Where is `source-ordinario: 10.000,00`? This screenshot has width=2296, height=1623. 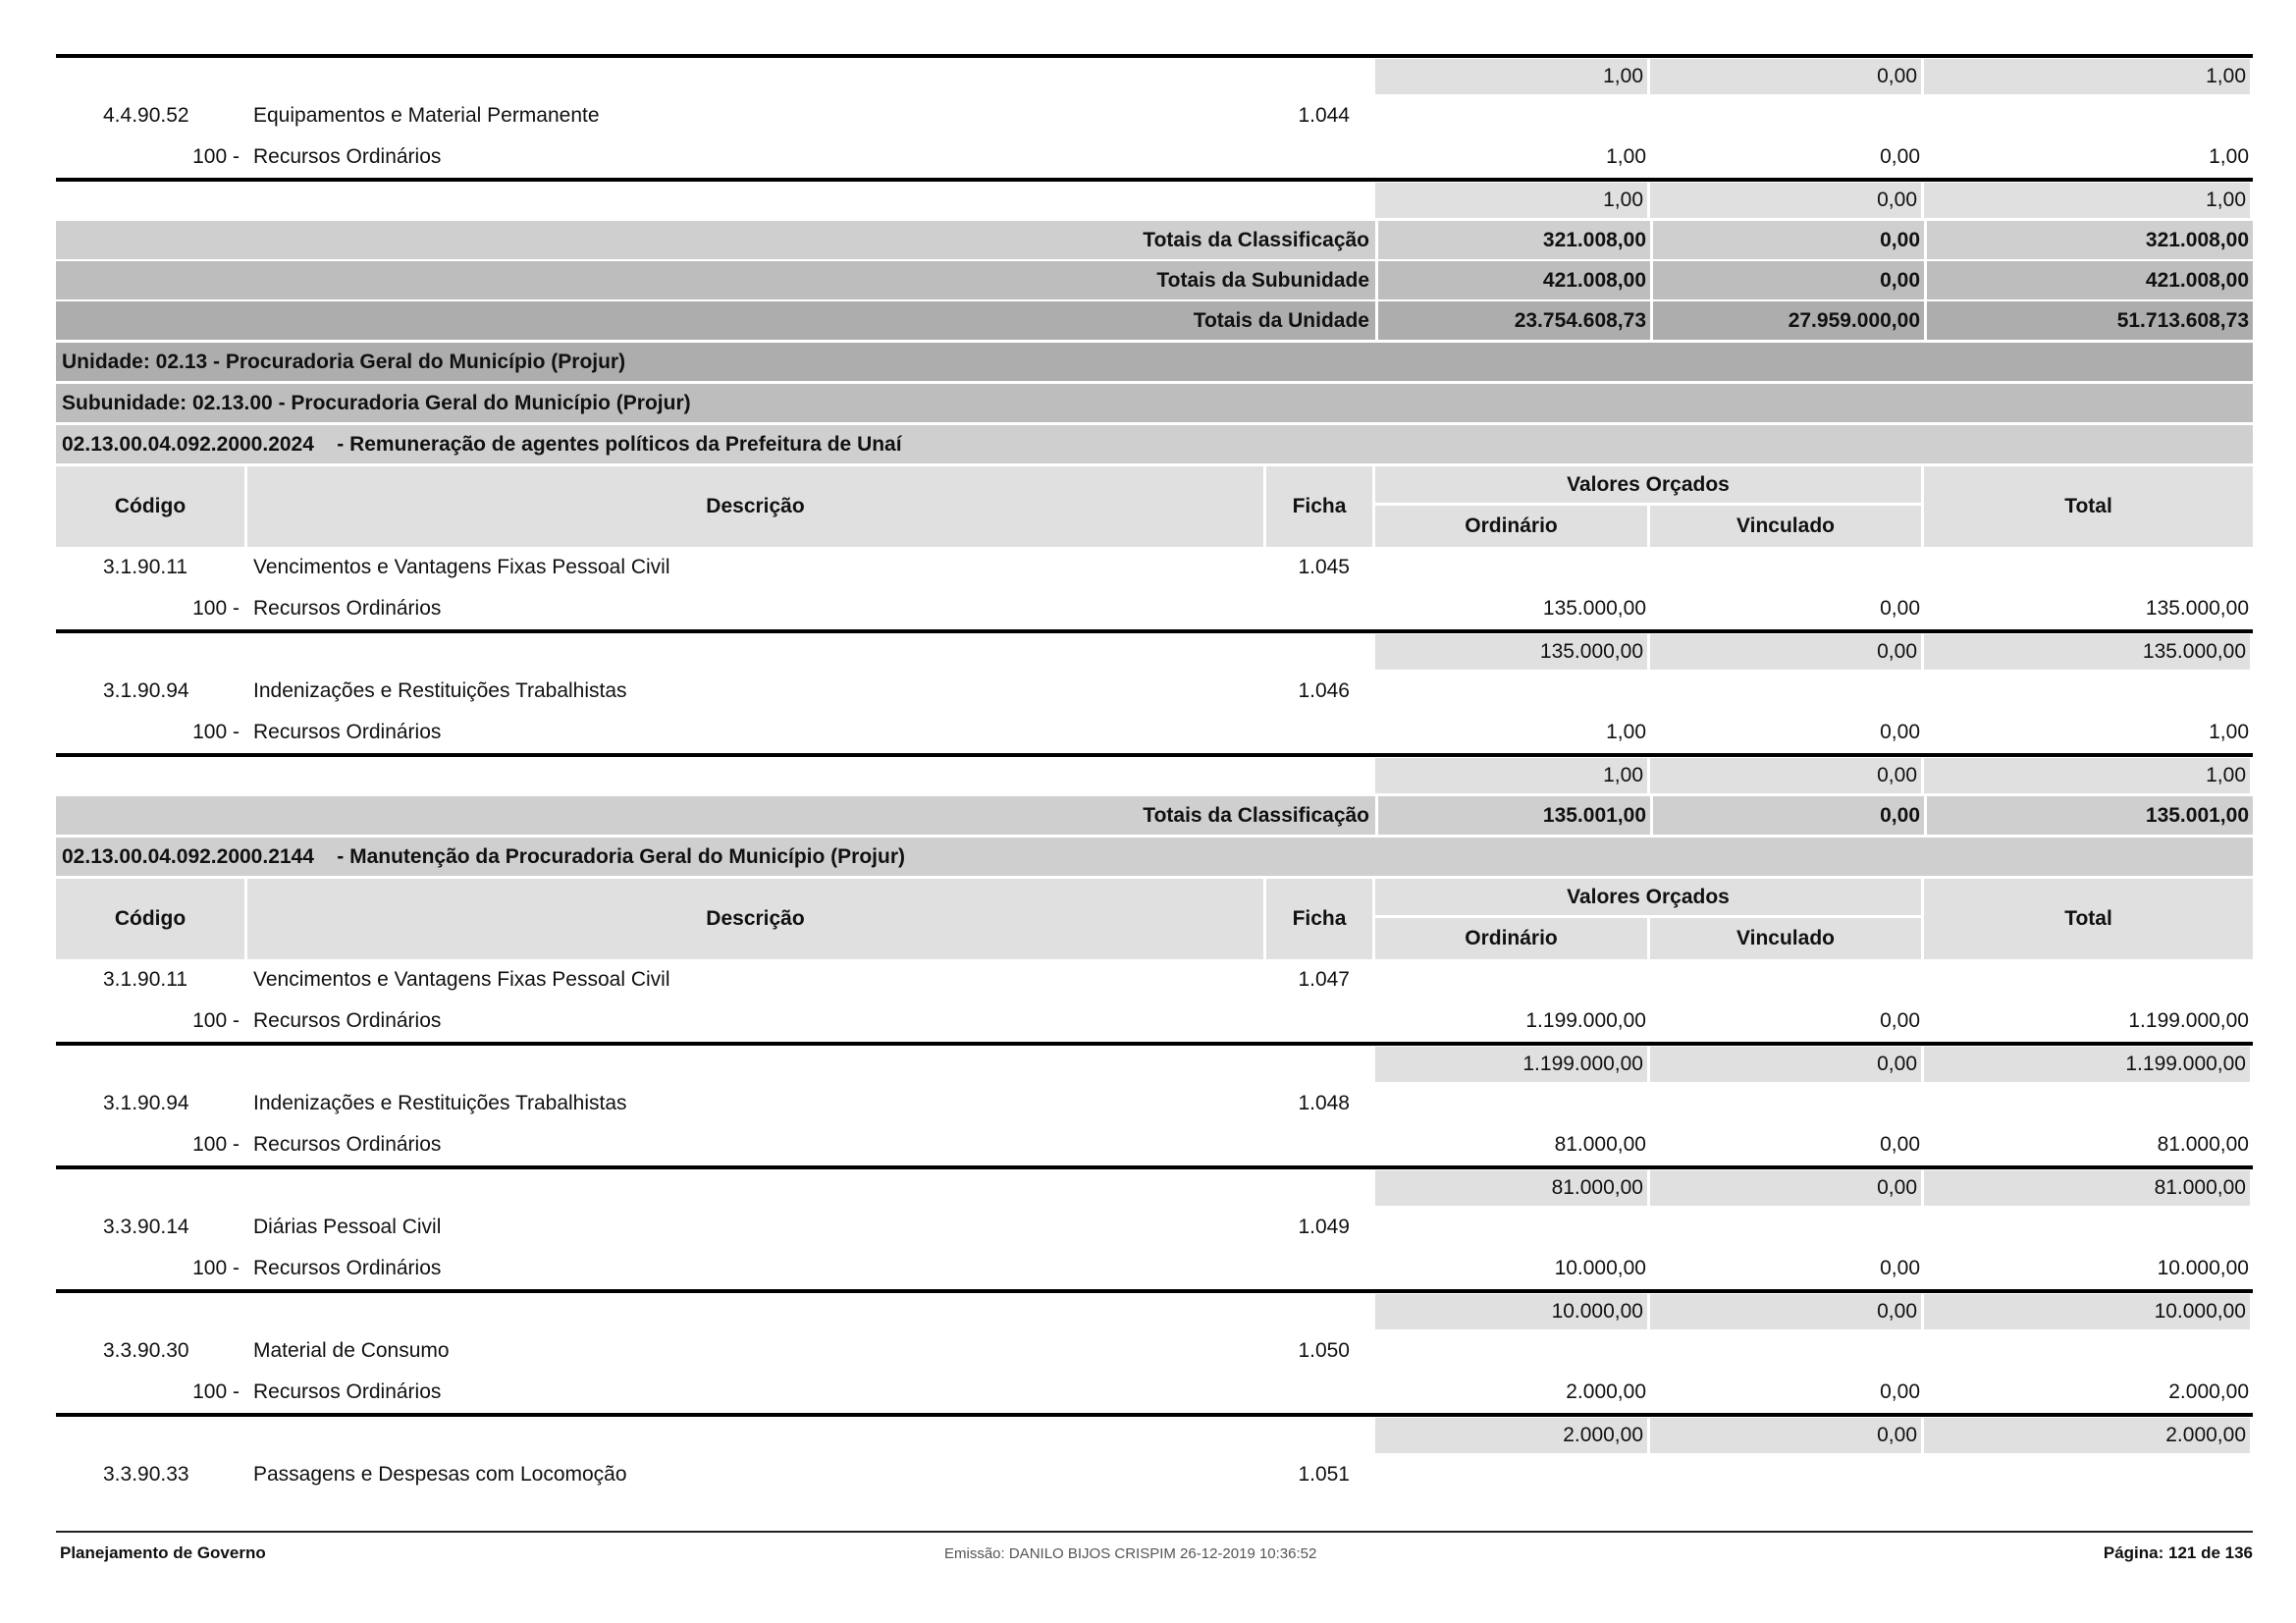 source-ordinario: 10.000,00 is located at coordinates (1600, 1268).